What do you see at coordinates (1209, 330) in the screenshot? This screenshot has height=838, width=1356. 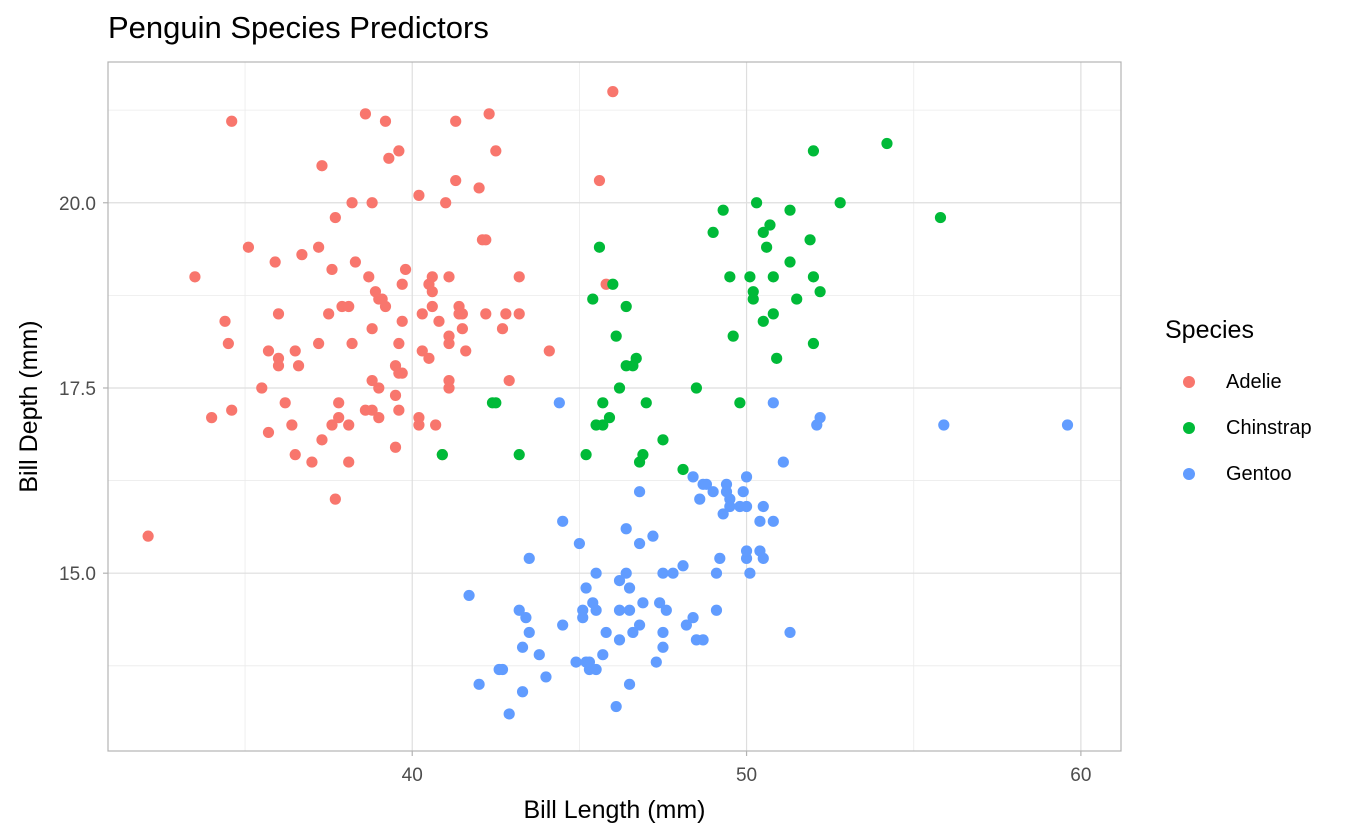 I see `legend-title: Species` at bounding box center [1209, 330].